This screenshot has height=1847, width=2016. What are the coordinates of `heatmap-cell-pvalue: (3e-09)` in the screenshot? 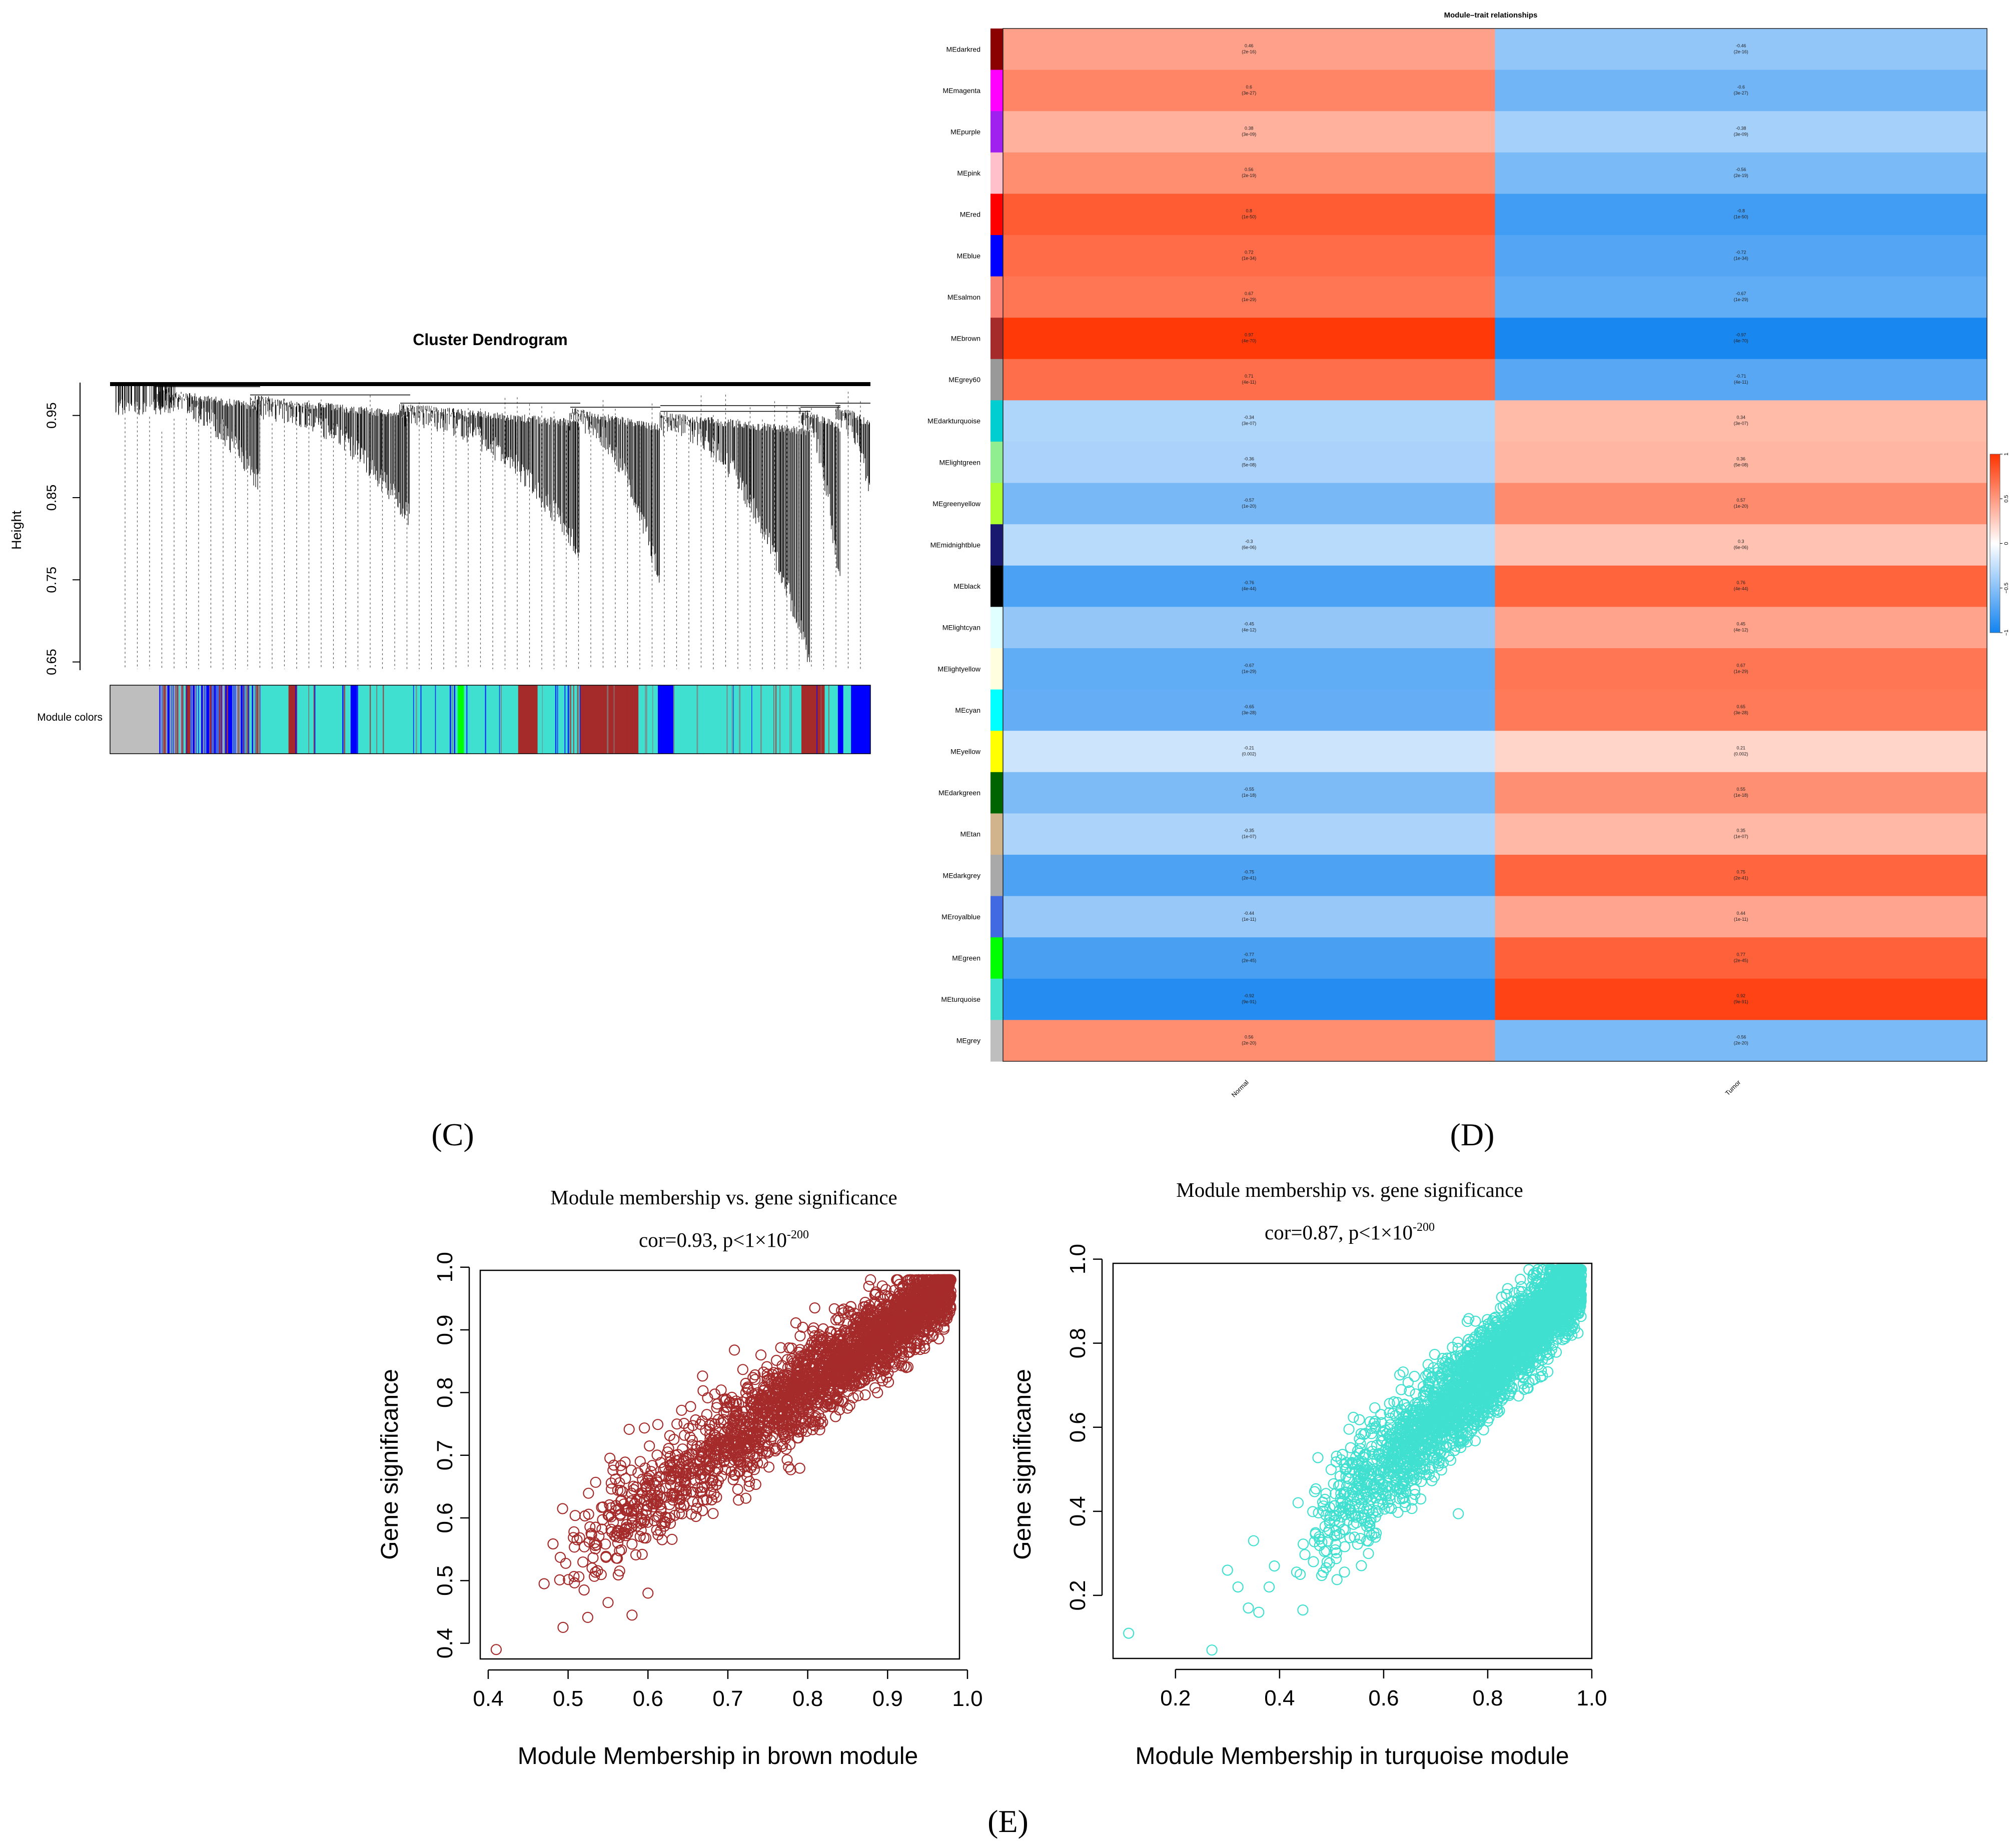 It's located at (1249, 134).